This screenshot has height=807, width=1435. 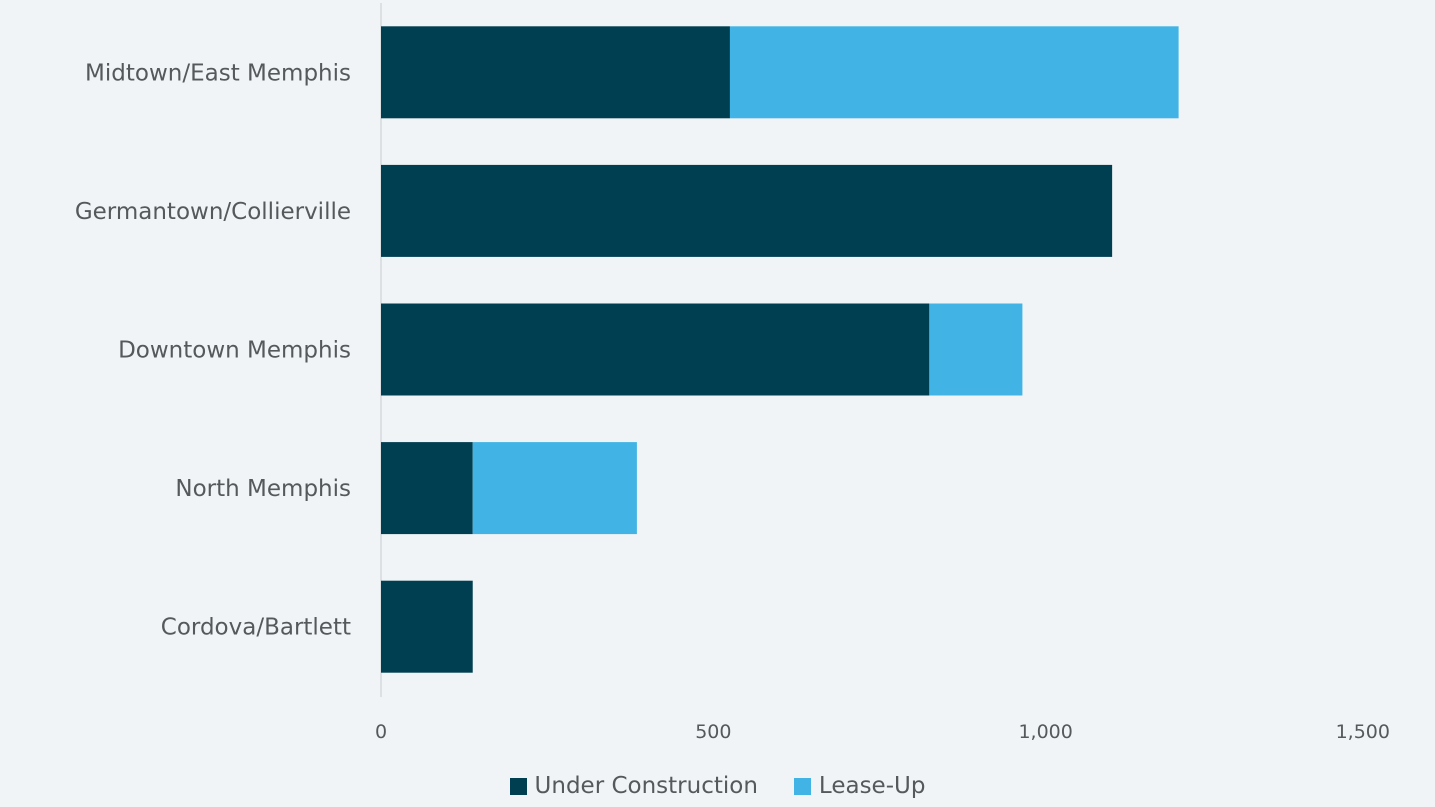 What do you see at coordinates (381, 732) in the screenshot?
I see `x-tick-label-0: 0` at bounding box center [381, 732].